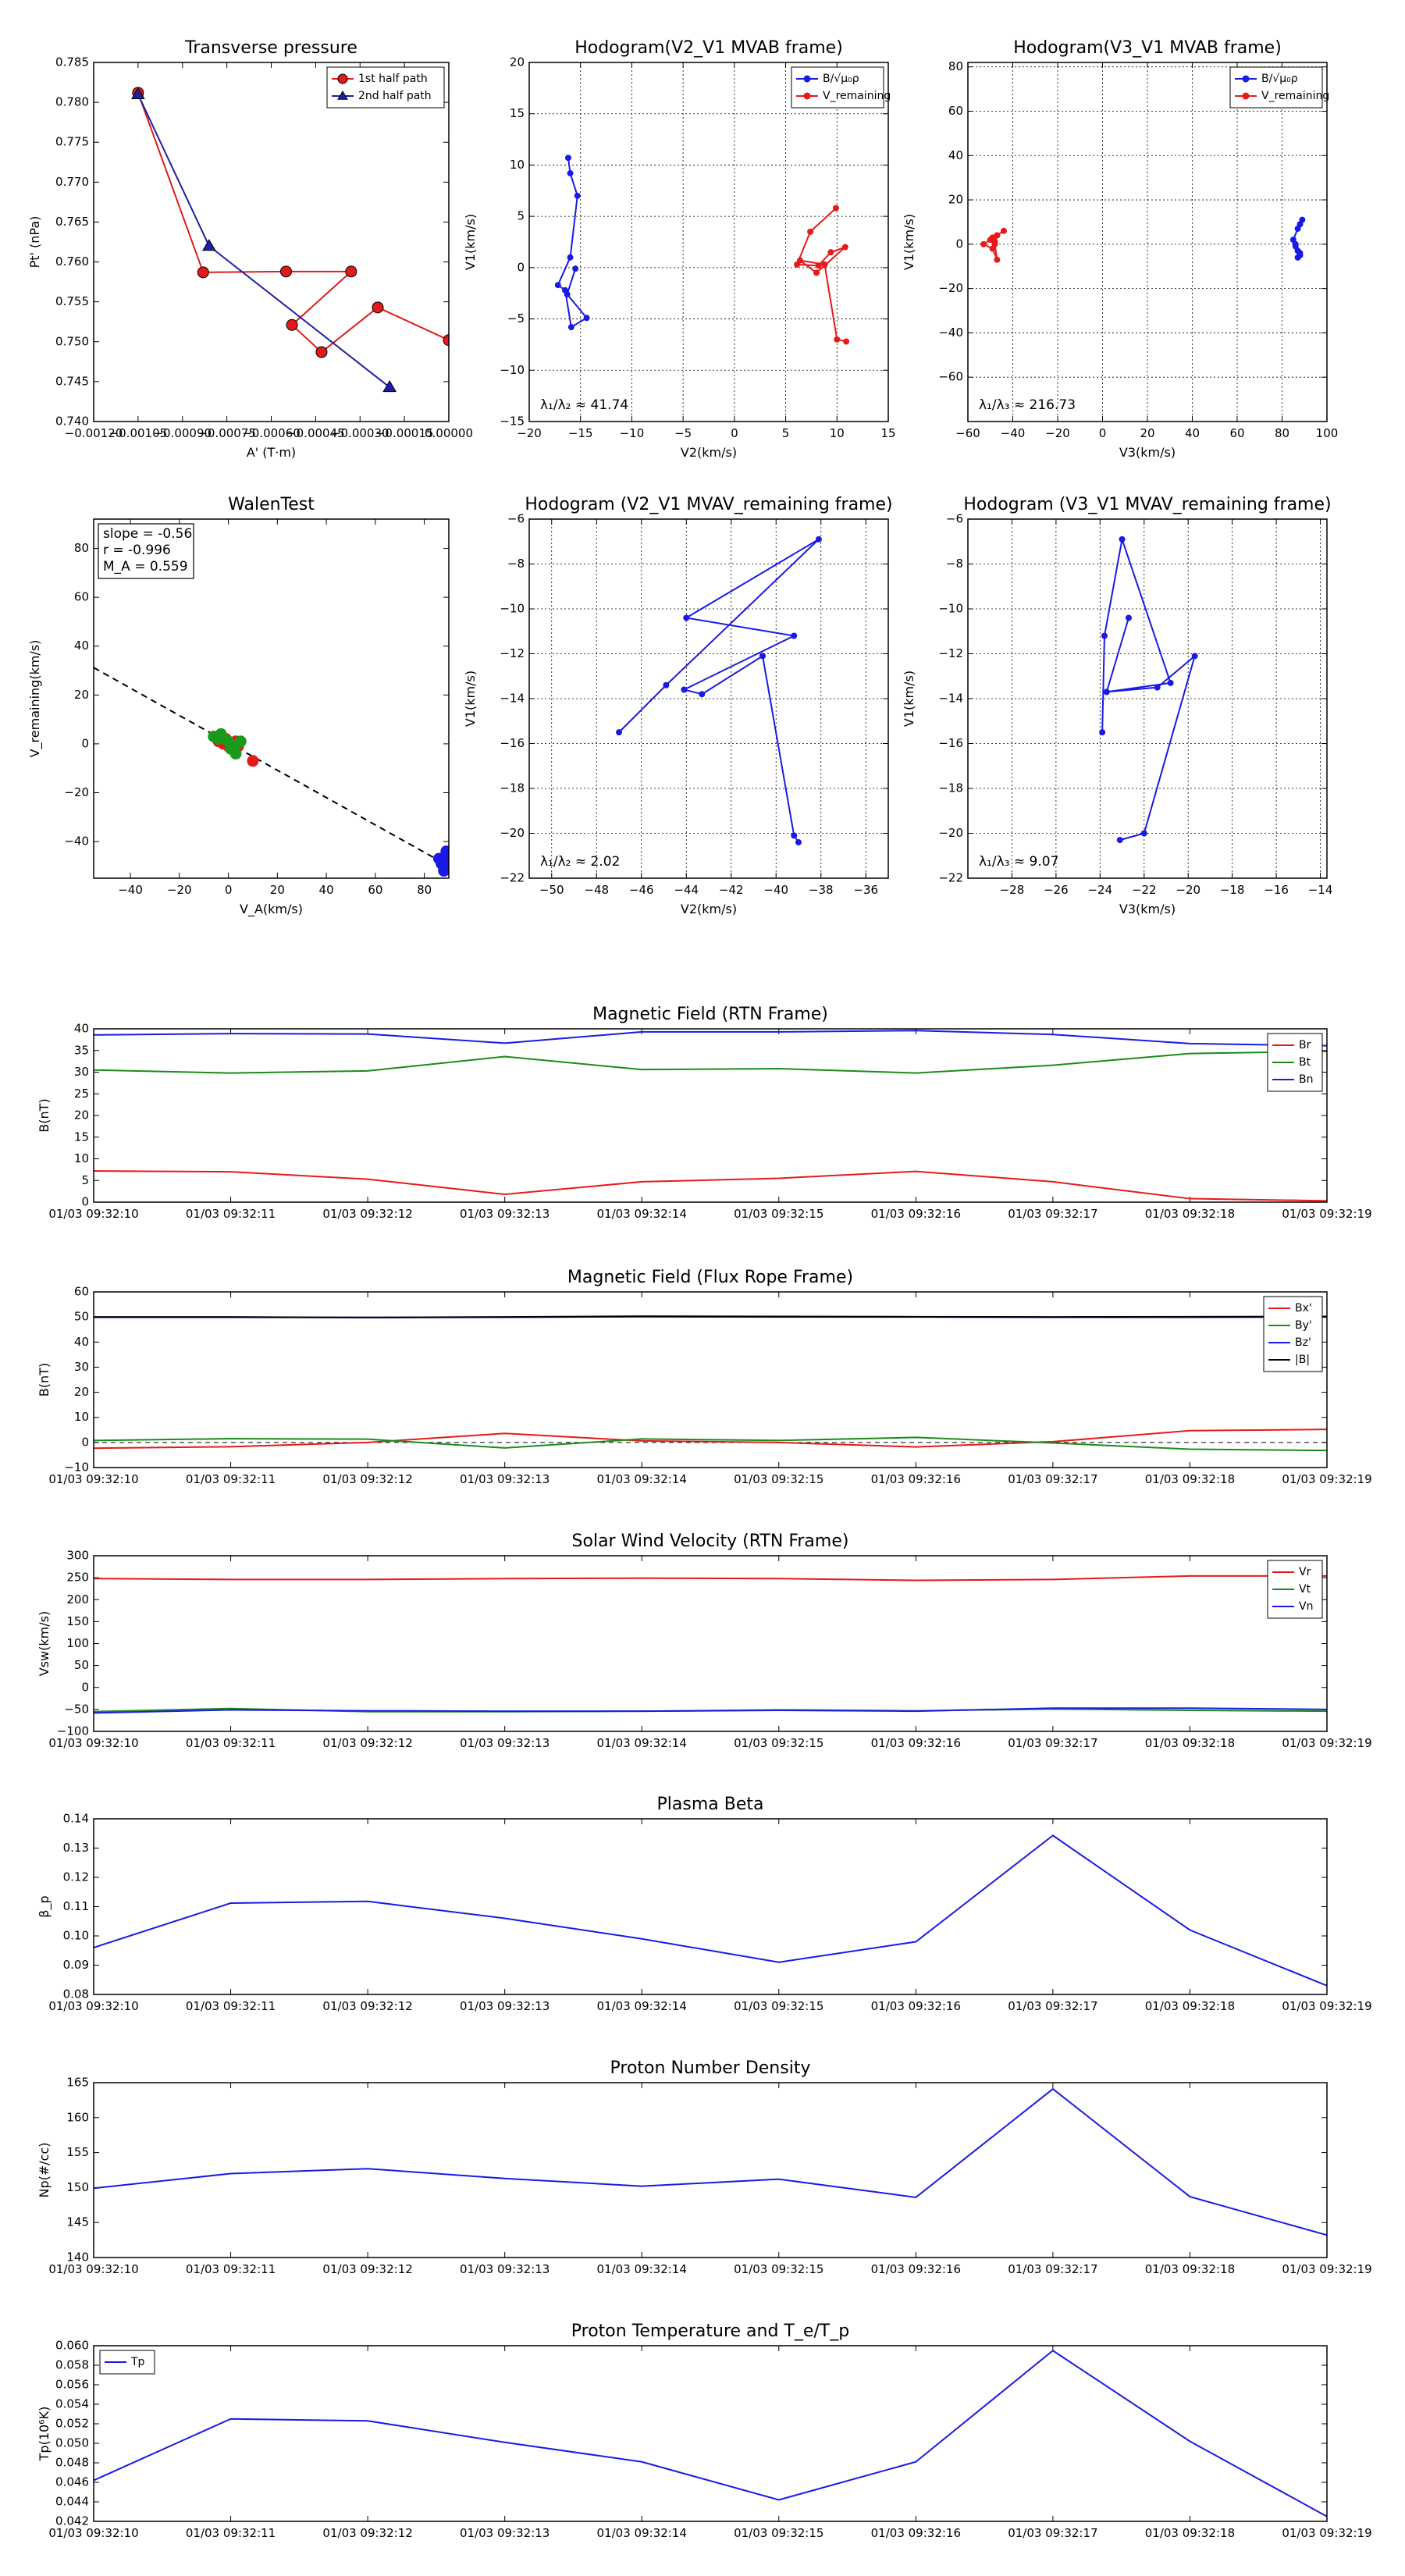 Image resolution: width=1405 pixels, height=2576 pixels. Describe the element at coordinates (45, 2170) in the screenshot. I see `y-axis-label: Np(#/cc)` at that location.